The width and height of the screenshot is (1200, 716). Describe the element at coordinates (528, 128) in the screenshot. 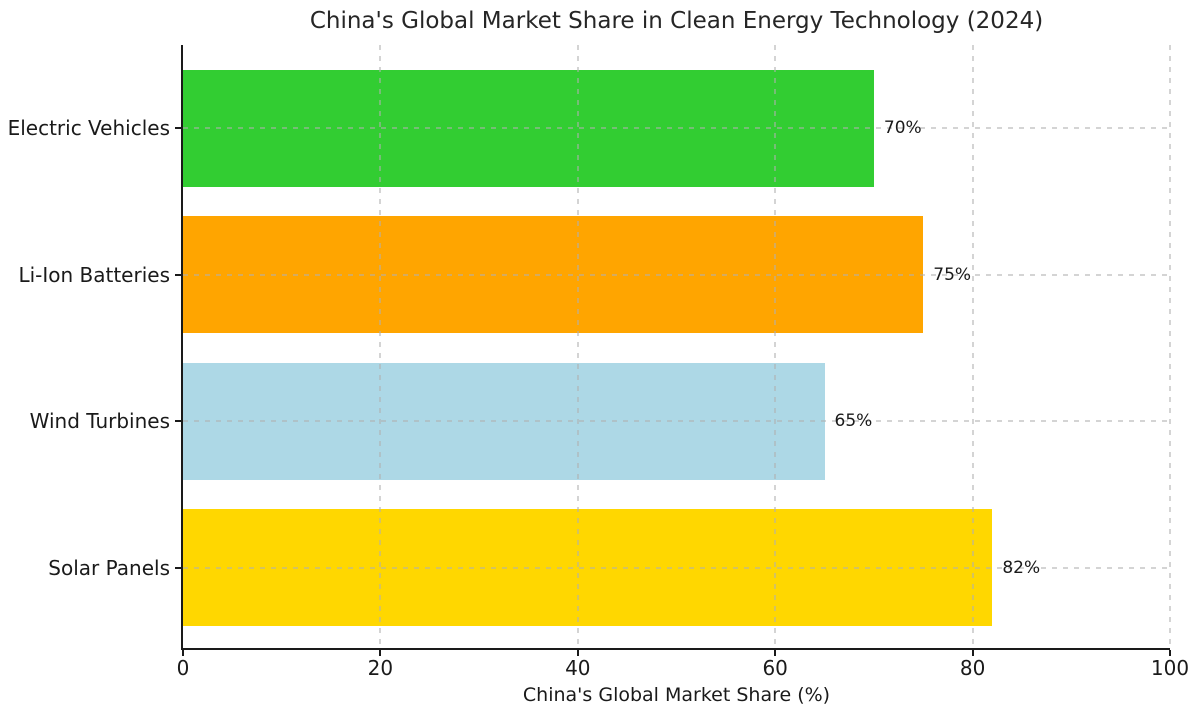

I see `bar-electric-vehicles` at that location.